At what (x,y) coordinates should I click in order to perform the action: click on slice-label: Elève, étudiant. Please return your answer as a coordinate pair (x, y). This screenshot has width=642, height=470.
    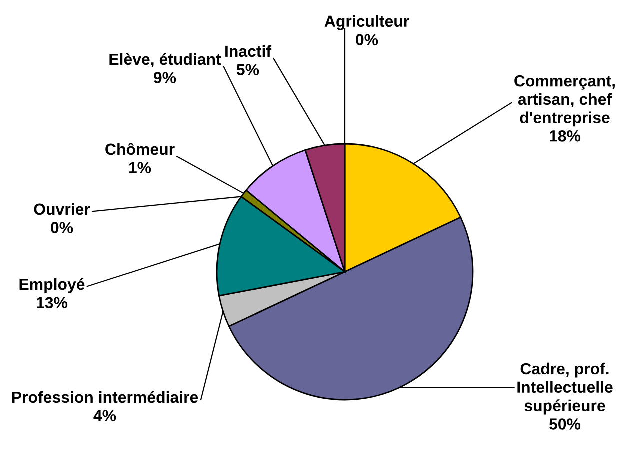
    Looking at the image, I should click on (166, 60).